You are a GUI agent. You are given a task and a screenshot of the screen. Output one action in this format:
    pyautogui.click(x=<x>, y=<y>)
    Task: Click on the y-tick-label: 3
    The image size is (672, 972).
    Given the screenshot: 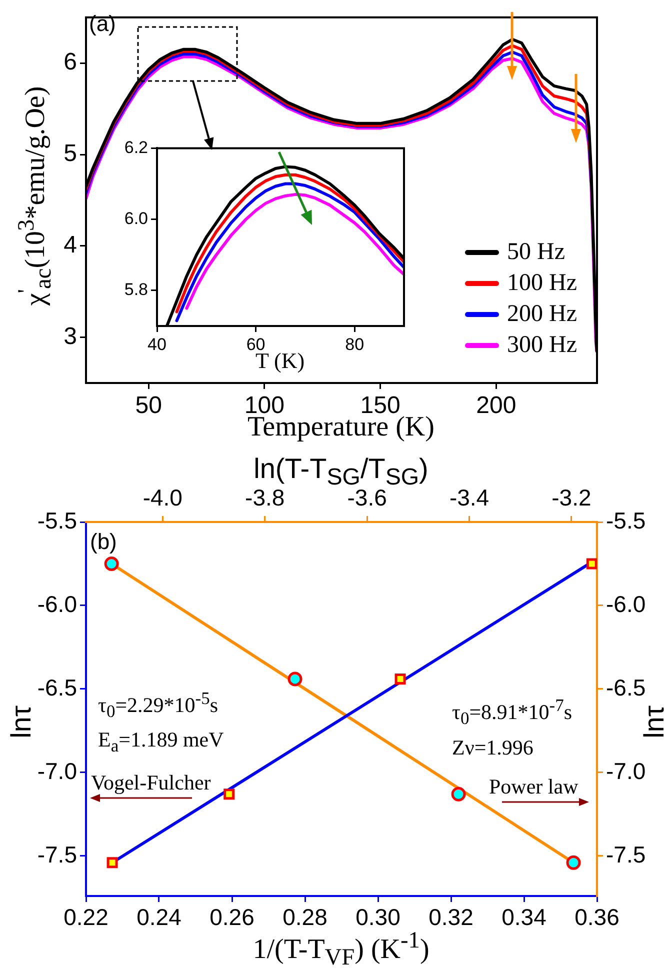 What is the action you would take?
    pyautogui.click(x=70, y=336)
    